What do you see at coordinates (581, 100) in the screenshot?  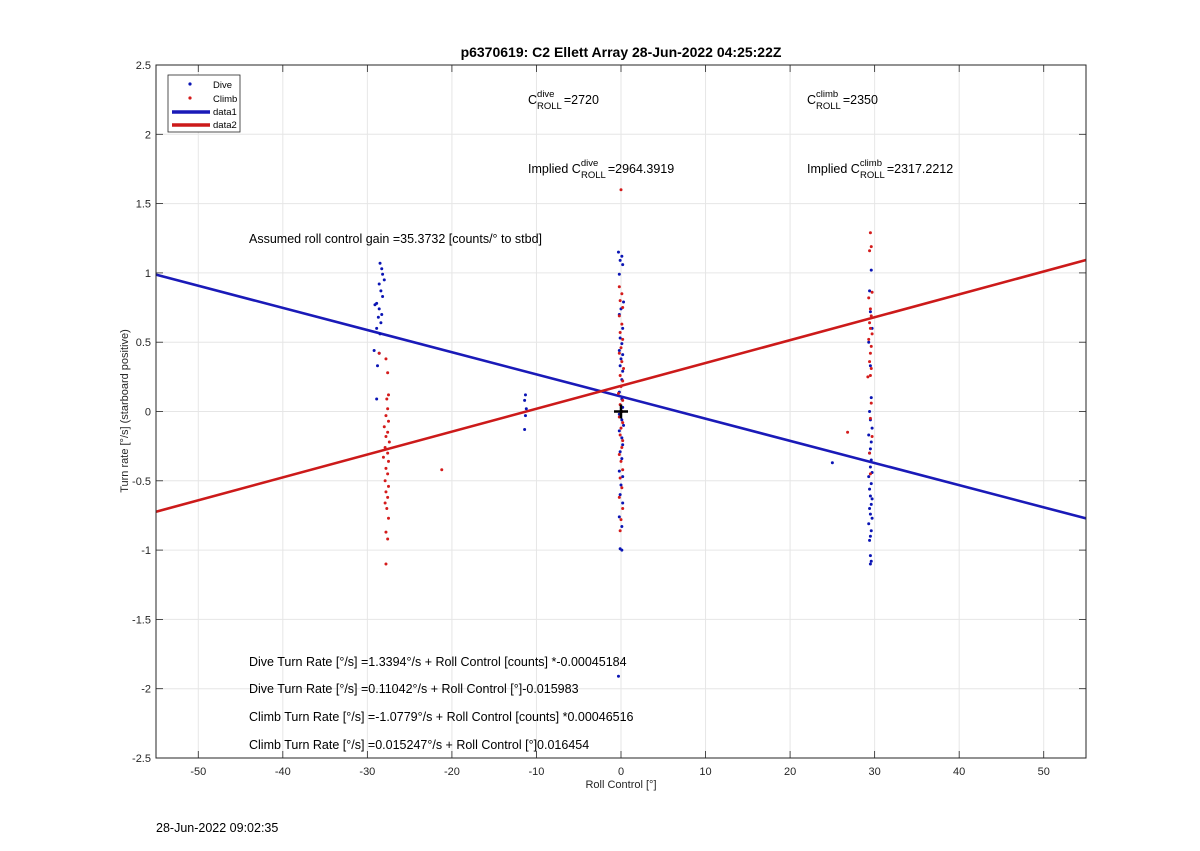 I see `c-dive-value: =2720` at bounding box center [581, 100].